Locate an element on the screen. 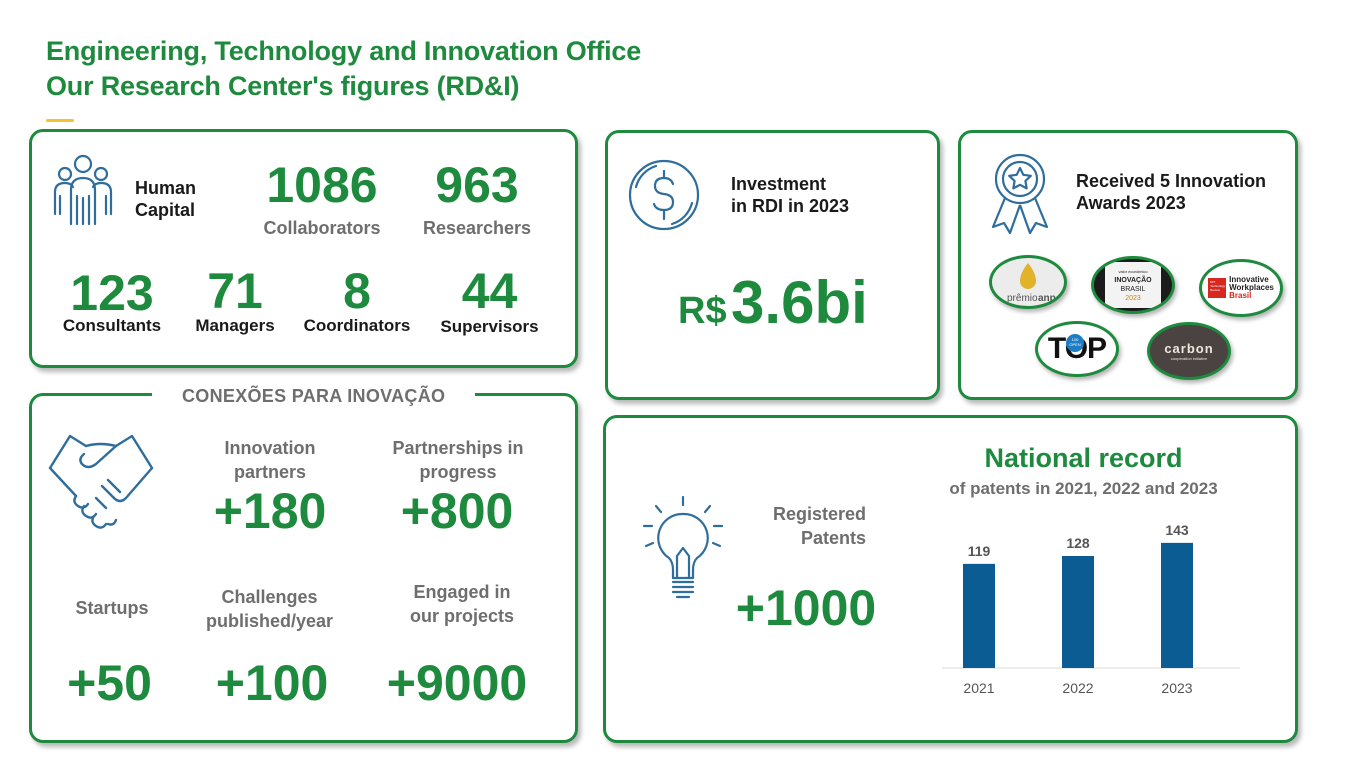 This screenshot has height=771, width=1370. managers-value: 71 is located at coordinates (235, 291).